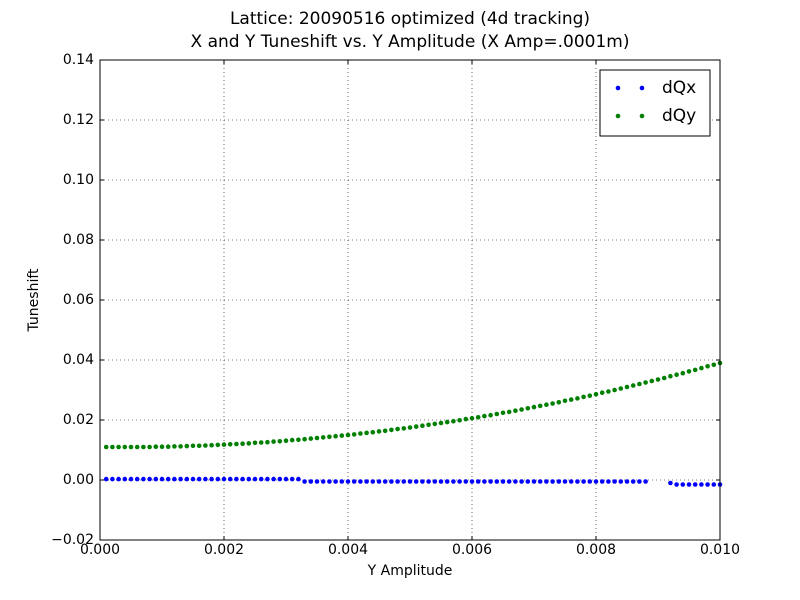 This screenshot has width=800, height=600. I want to click on y-tick-label: 0.06, so click(78, 300).